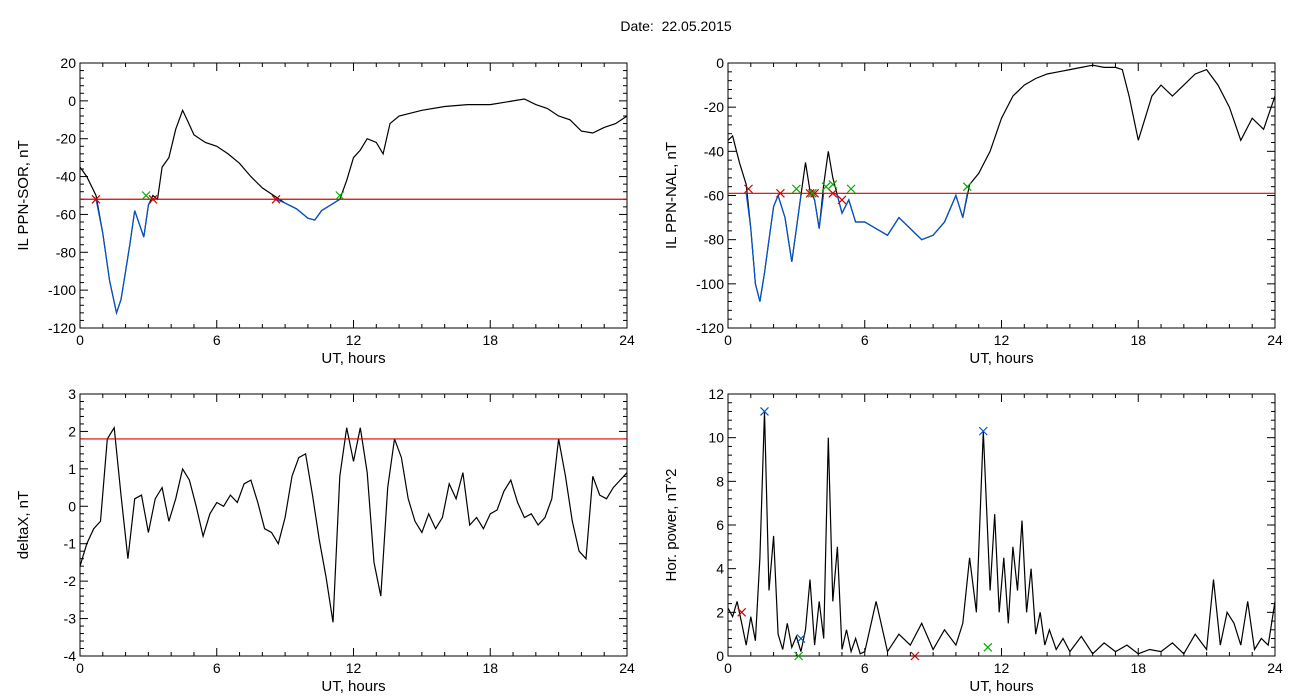  I want to click on y-tick-label: 4, so click(720, 569).